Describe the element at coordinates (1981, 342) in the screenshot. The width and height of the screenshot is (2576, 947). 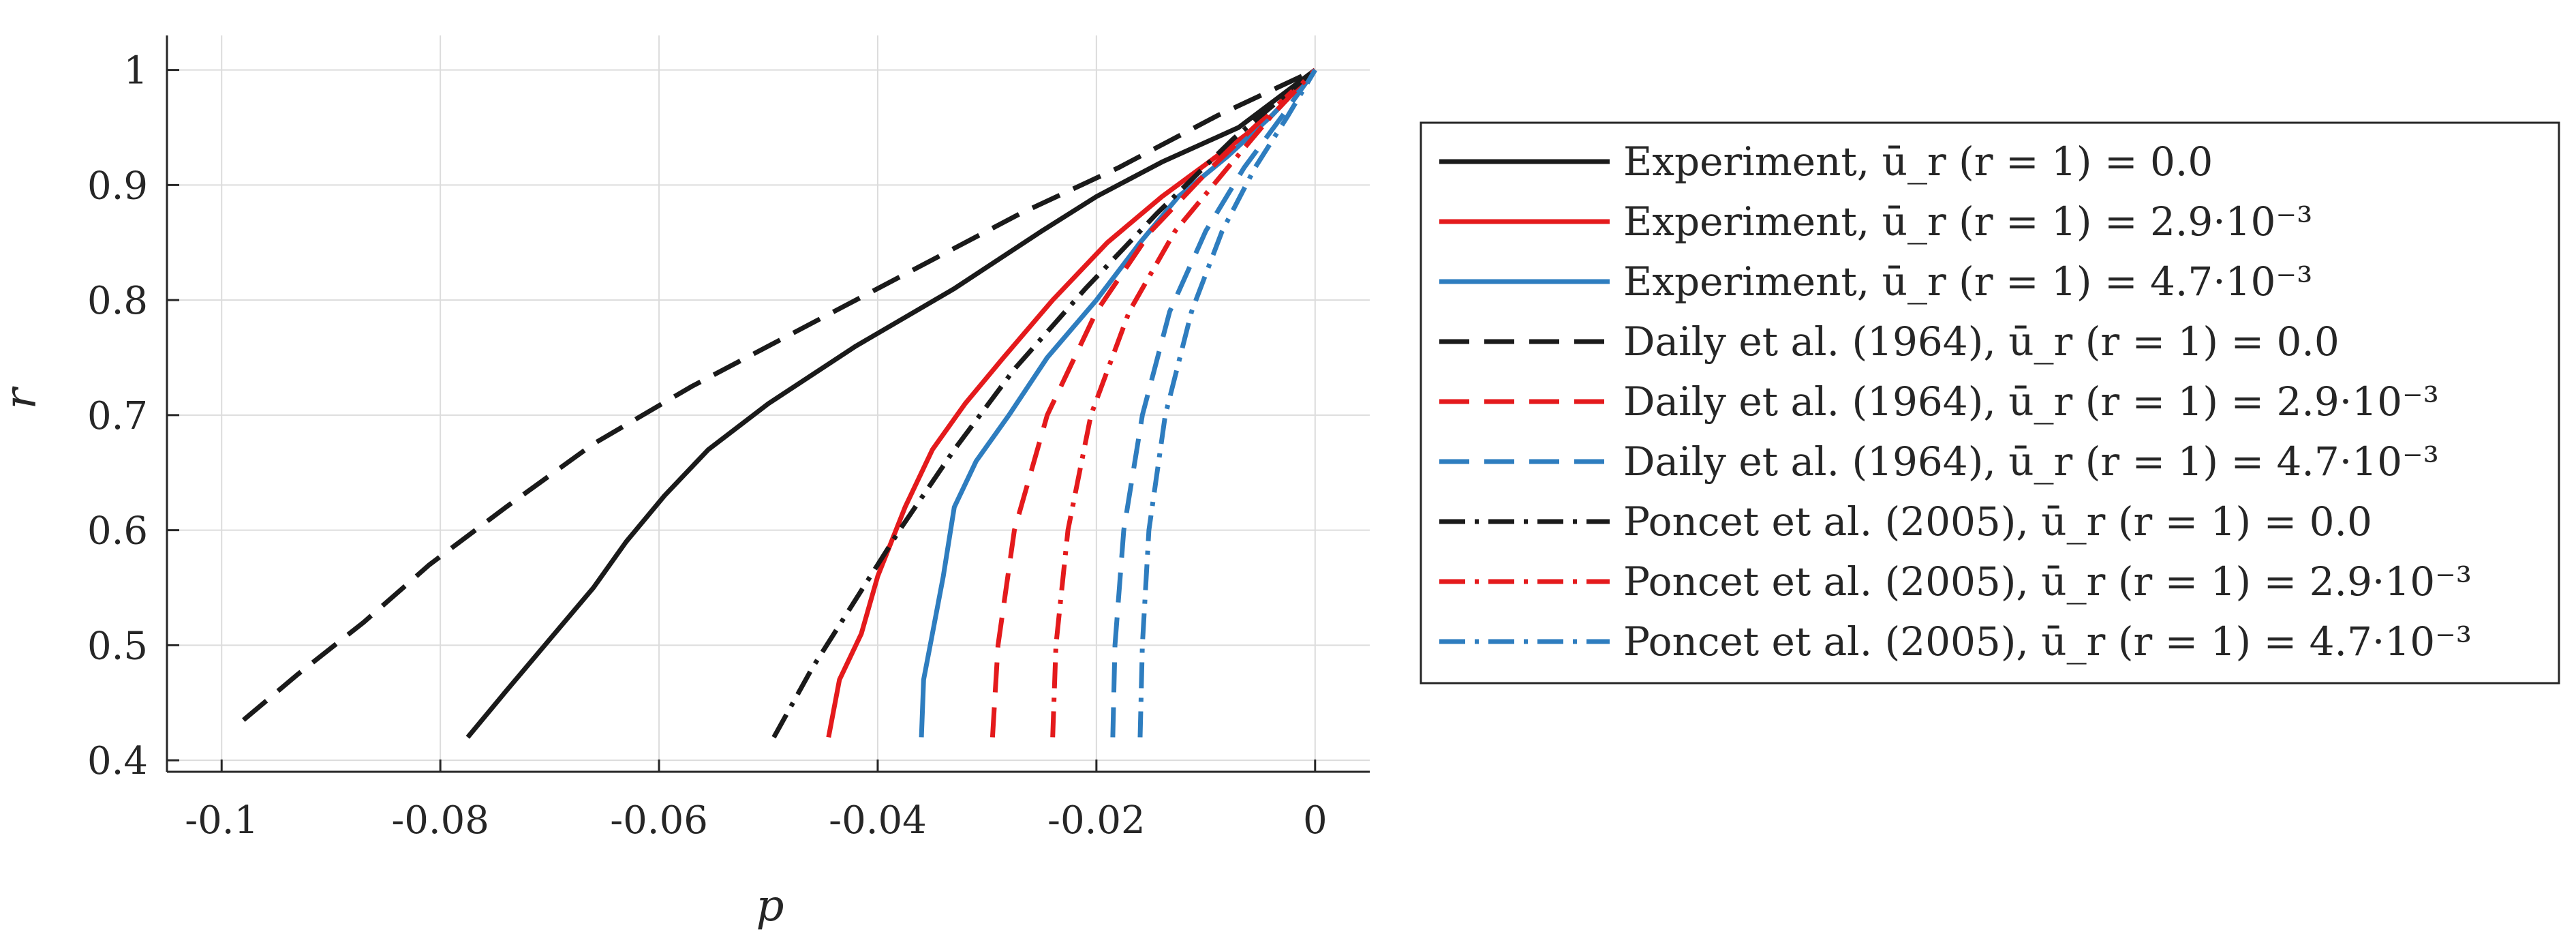
I see `legend-label-4: Daily et al. (1964), ū_r (r = 1) = 0.0` at that location.